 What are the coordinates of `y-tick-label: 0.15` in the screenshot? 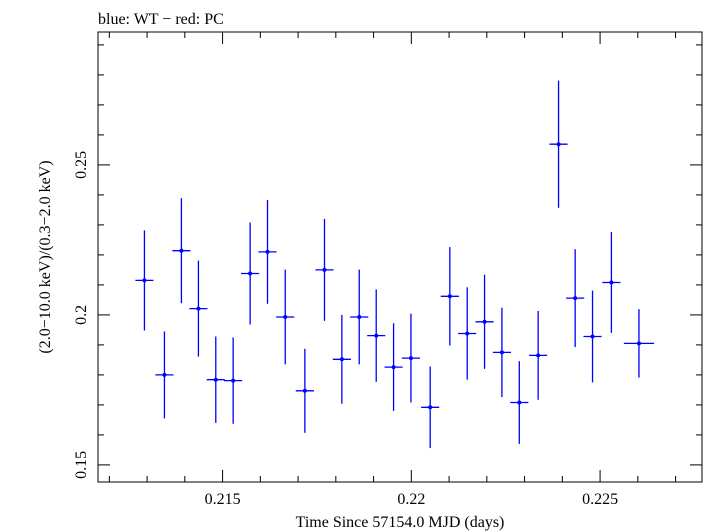 It's located at (81, 465).